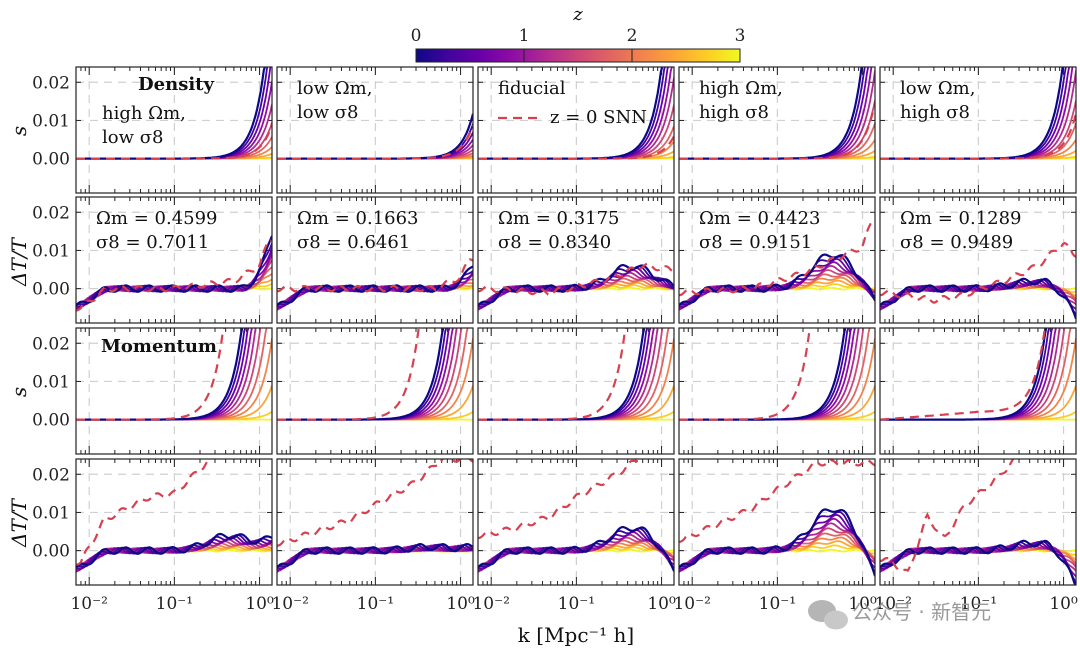  I want to click on column-header-line: high Ωm,, so click(144, 113).